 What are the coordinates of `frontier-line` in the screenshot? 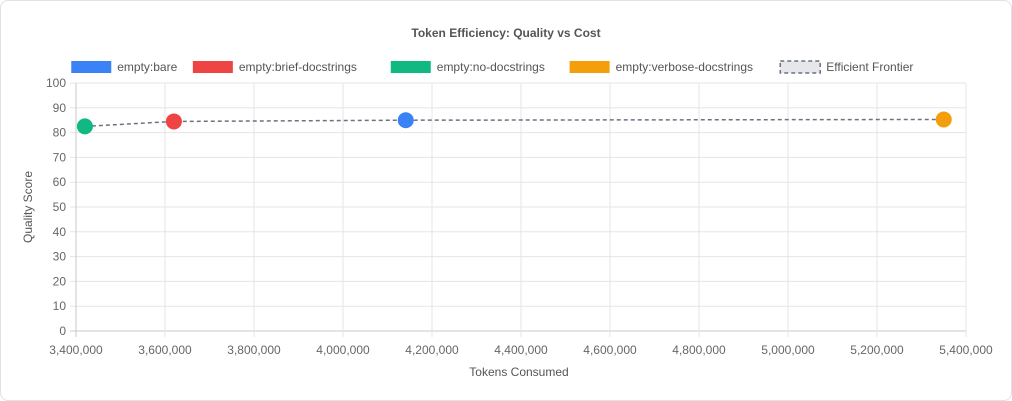 It's located at (514, 123).